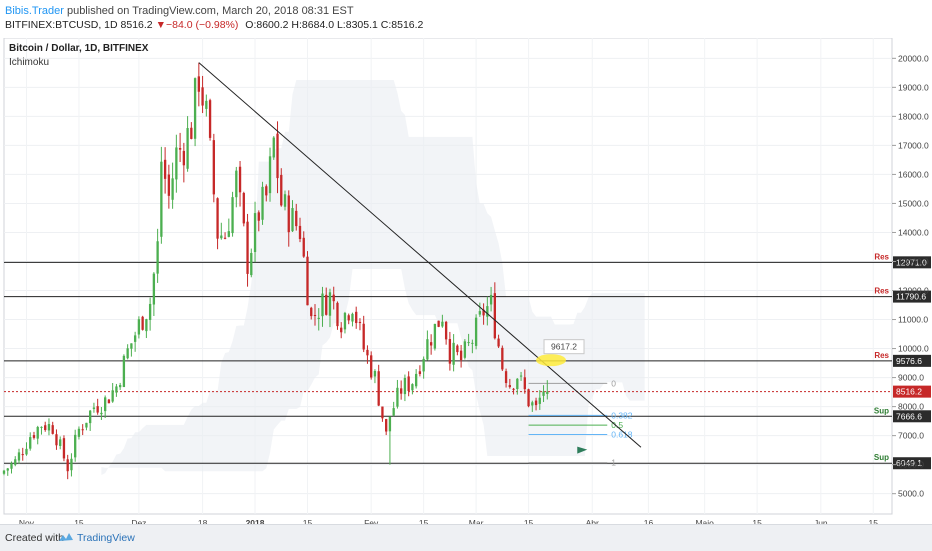 The image size is (932, 551). What do you see at coordinates (424, 521) in the screenshot?
I see `x-tick-label: 15` at bounding box center [424, 521].